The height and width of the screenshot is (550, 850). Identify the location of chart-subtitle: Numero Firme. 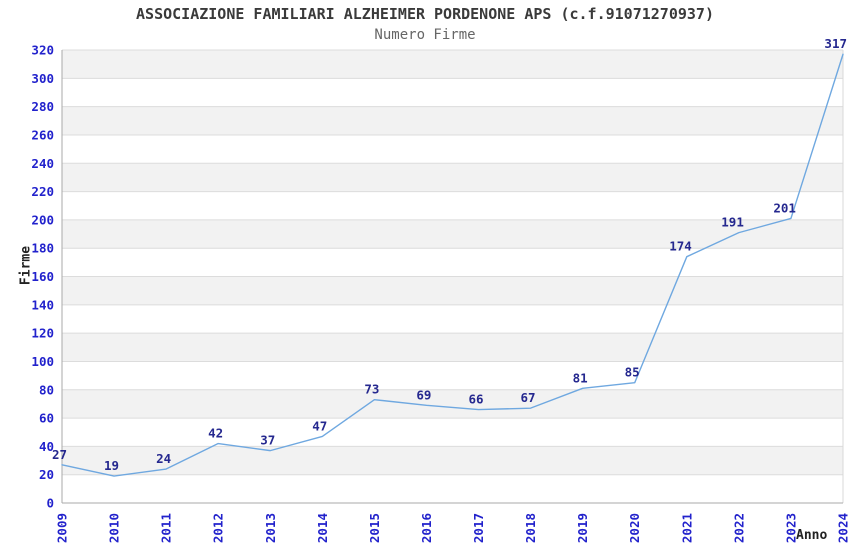
(425, 35).